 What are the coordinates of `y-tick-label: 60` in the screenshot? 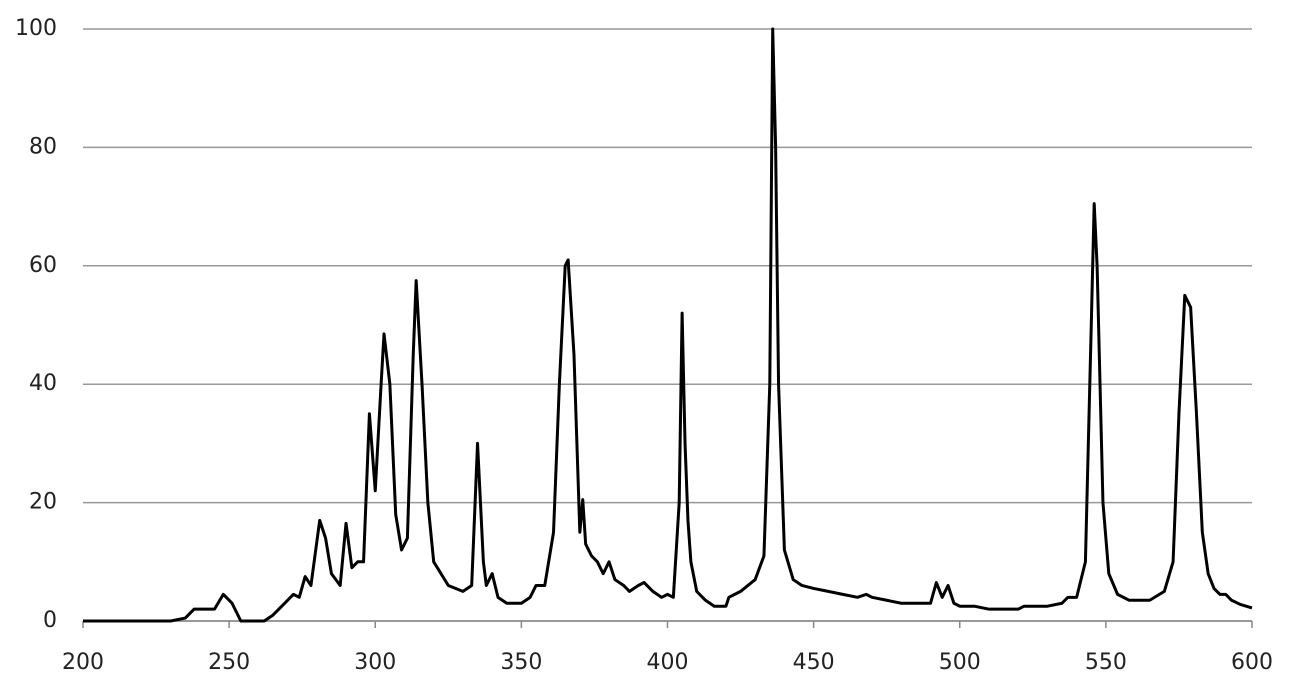 It's located at (43, 265).